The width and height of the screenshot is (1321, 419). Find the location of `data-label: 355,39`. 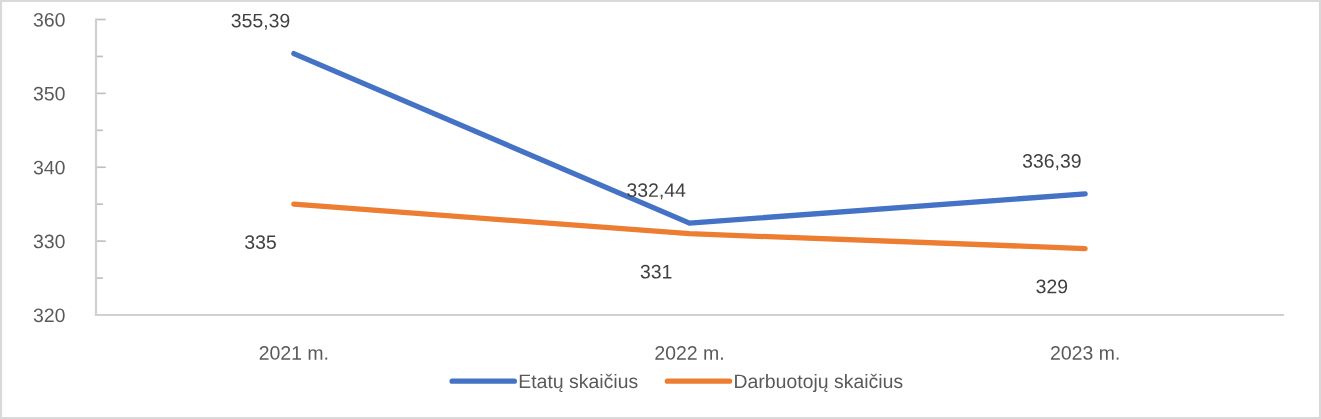

data-label: 355,39 is located at coordinates (260, 21).